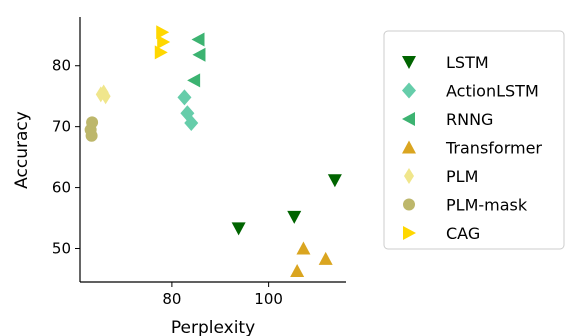 This screenshot has width=566, height=336. What do you see at coordinates (311, 259) in the screenshot?
I see `series-transformer` at bounding box center [311, 259].